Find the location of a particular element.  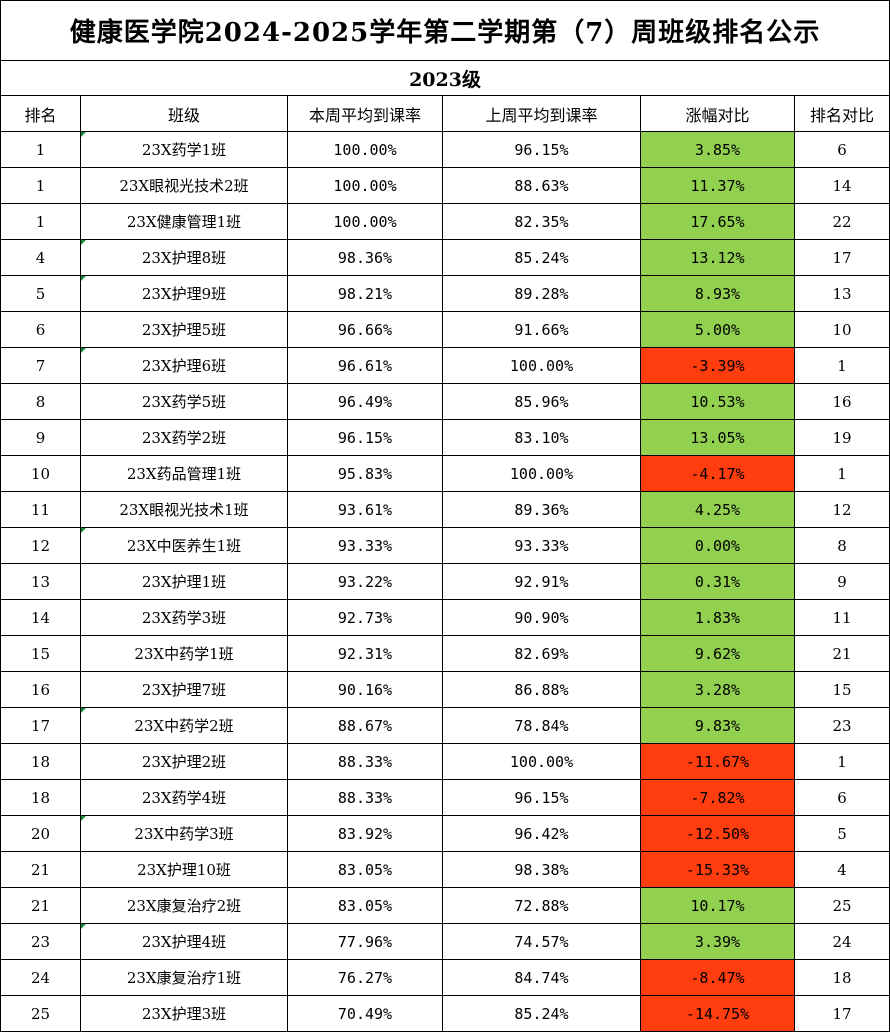

change-cell: 3.39% is located at coordinates (717, 941).